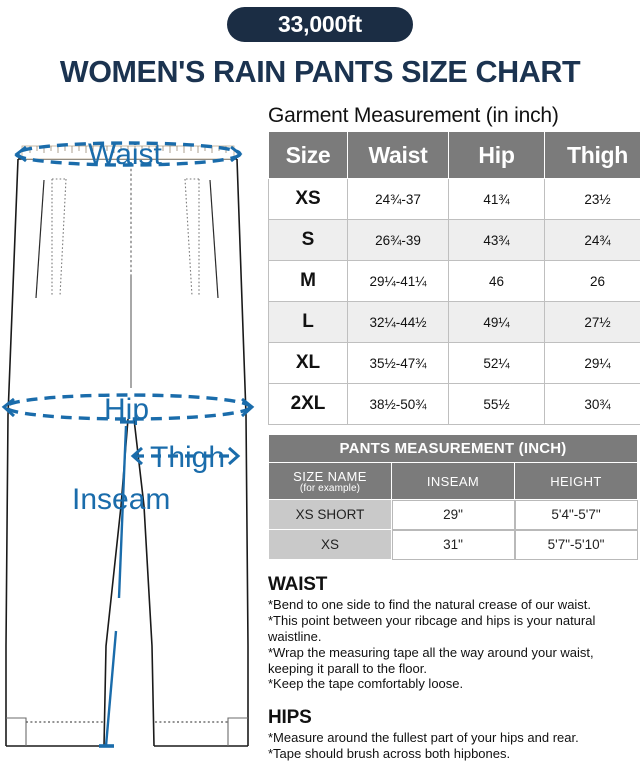 The height and width of the screenshot is (778, 640). I want to click on thigh-label: Thigh, so click(187, 457).